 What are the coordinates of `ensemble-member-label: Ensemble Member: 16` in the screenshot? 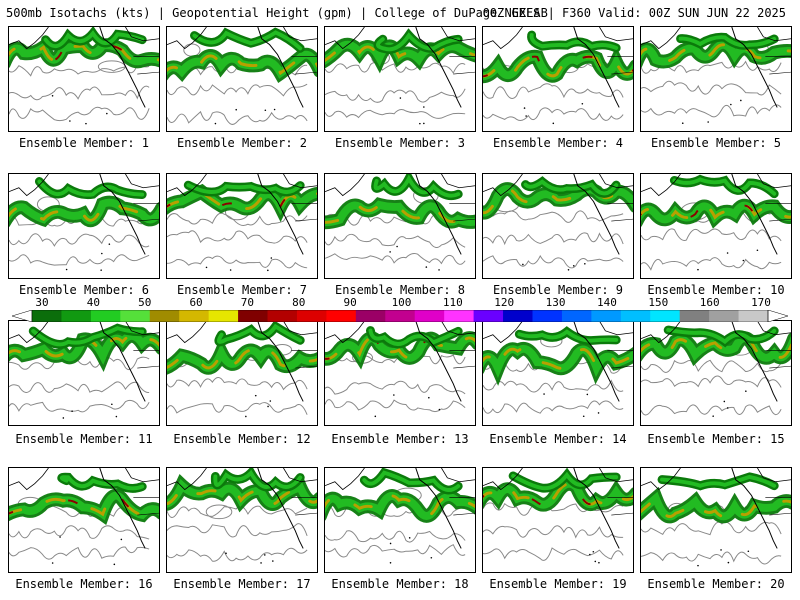 It's located at (84, 584).